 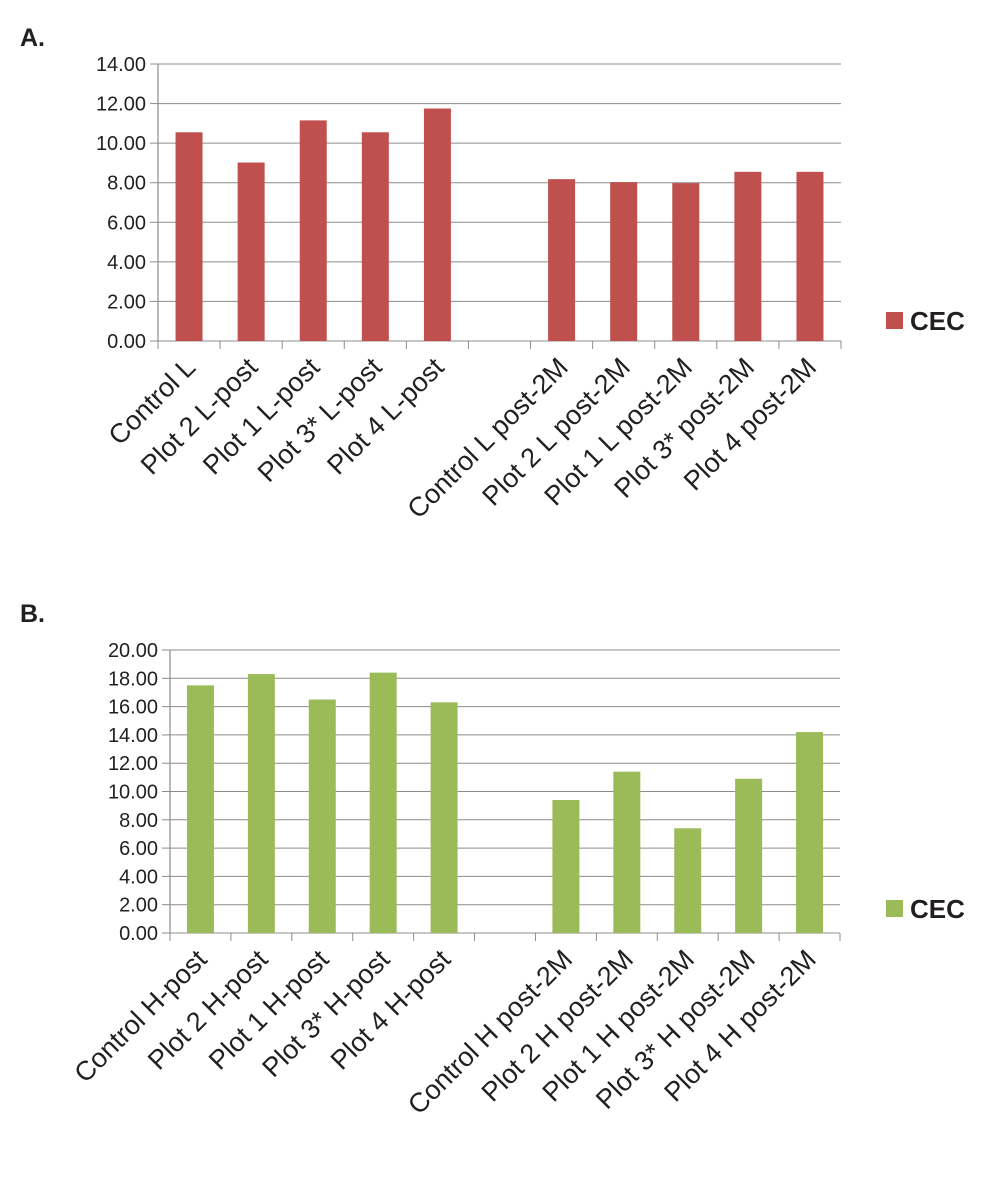 I want to click on y-tick-label: 18.00, so click(x=133, y=679).